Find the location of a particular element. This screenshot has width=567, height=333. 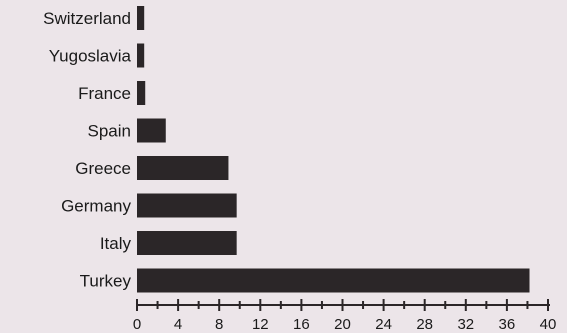

x-tick-label-4: 4 is located at coordinates (178, 324).